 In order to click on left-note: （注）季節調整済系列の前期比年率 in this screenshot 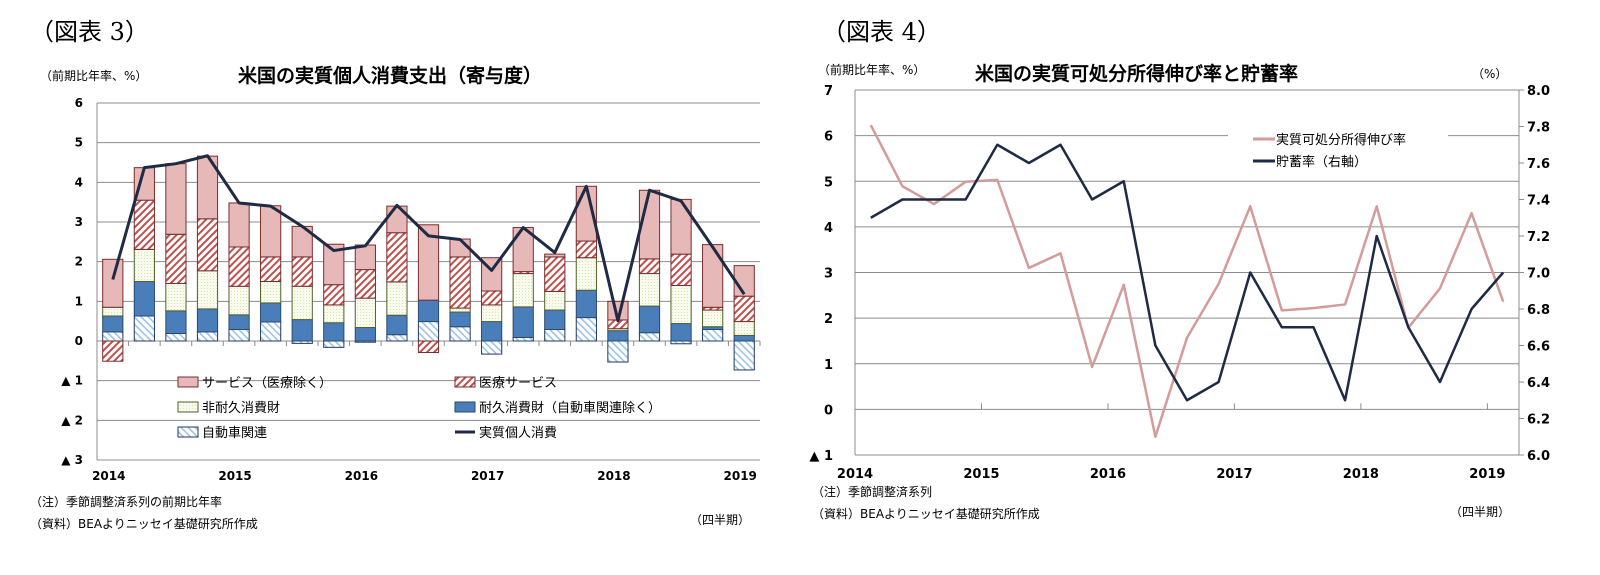, I will do `click(126, 501)`.